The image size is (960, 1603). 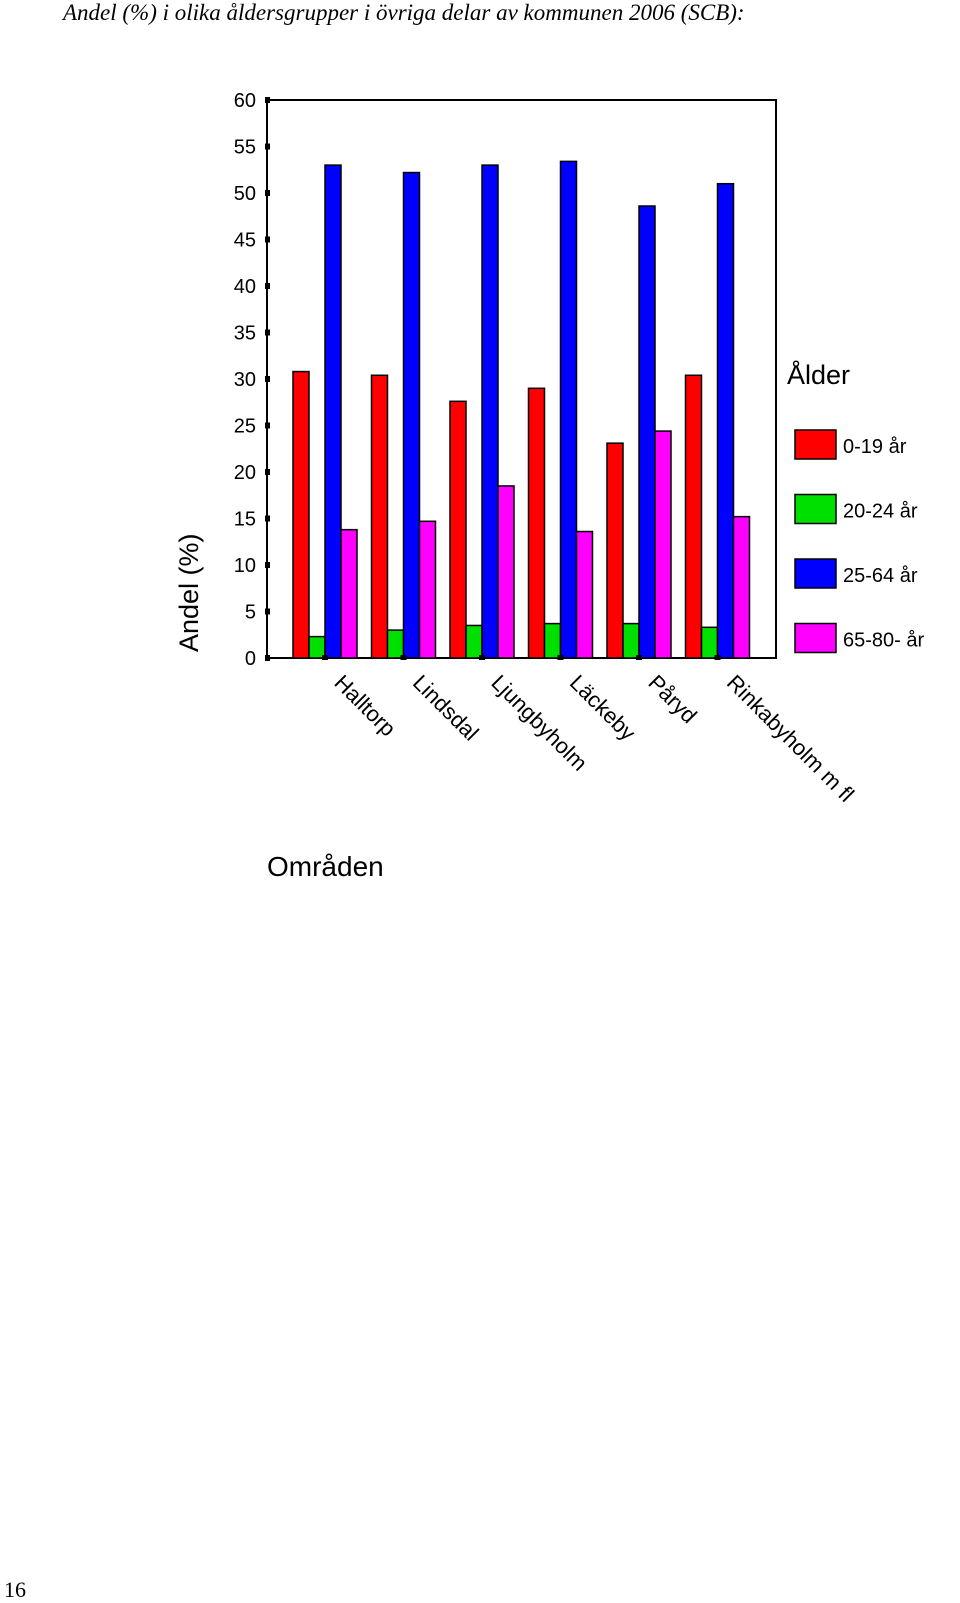 I want to click on y-tick-label: 35, so click(x=245, y=334).